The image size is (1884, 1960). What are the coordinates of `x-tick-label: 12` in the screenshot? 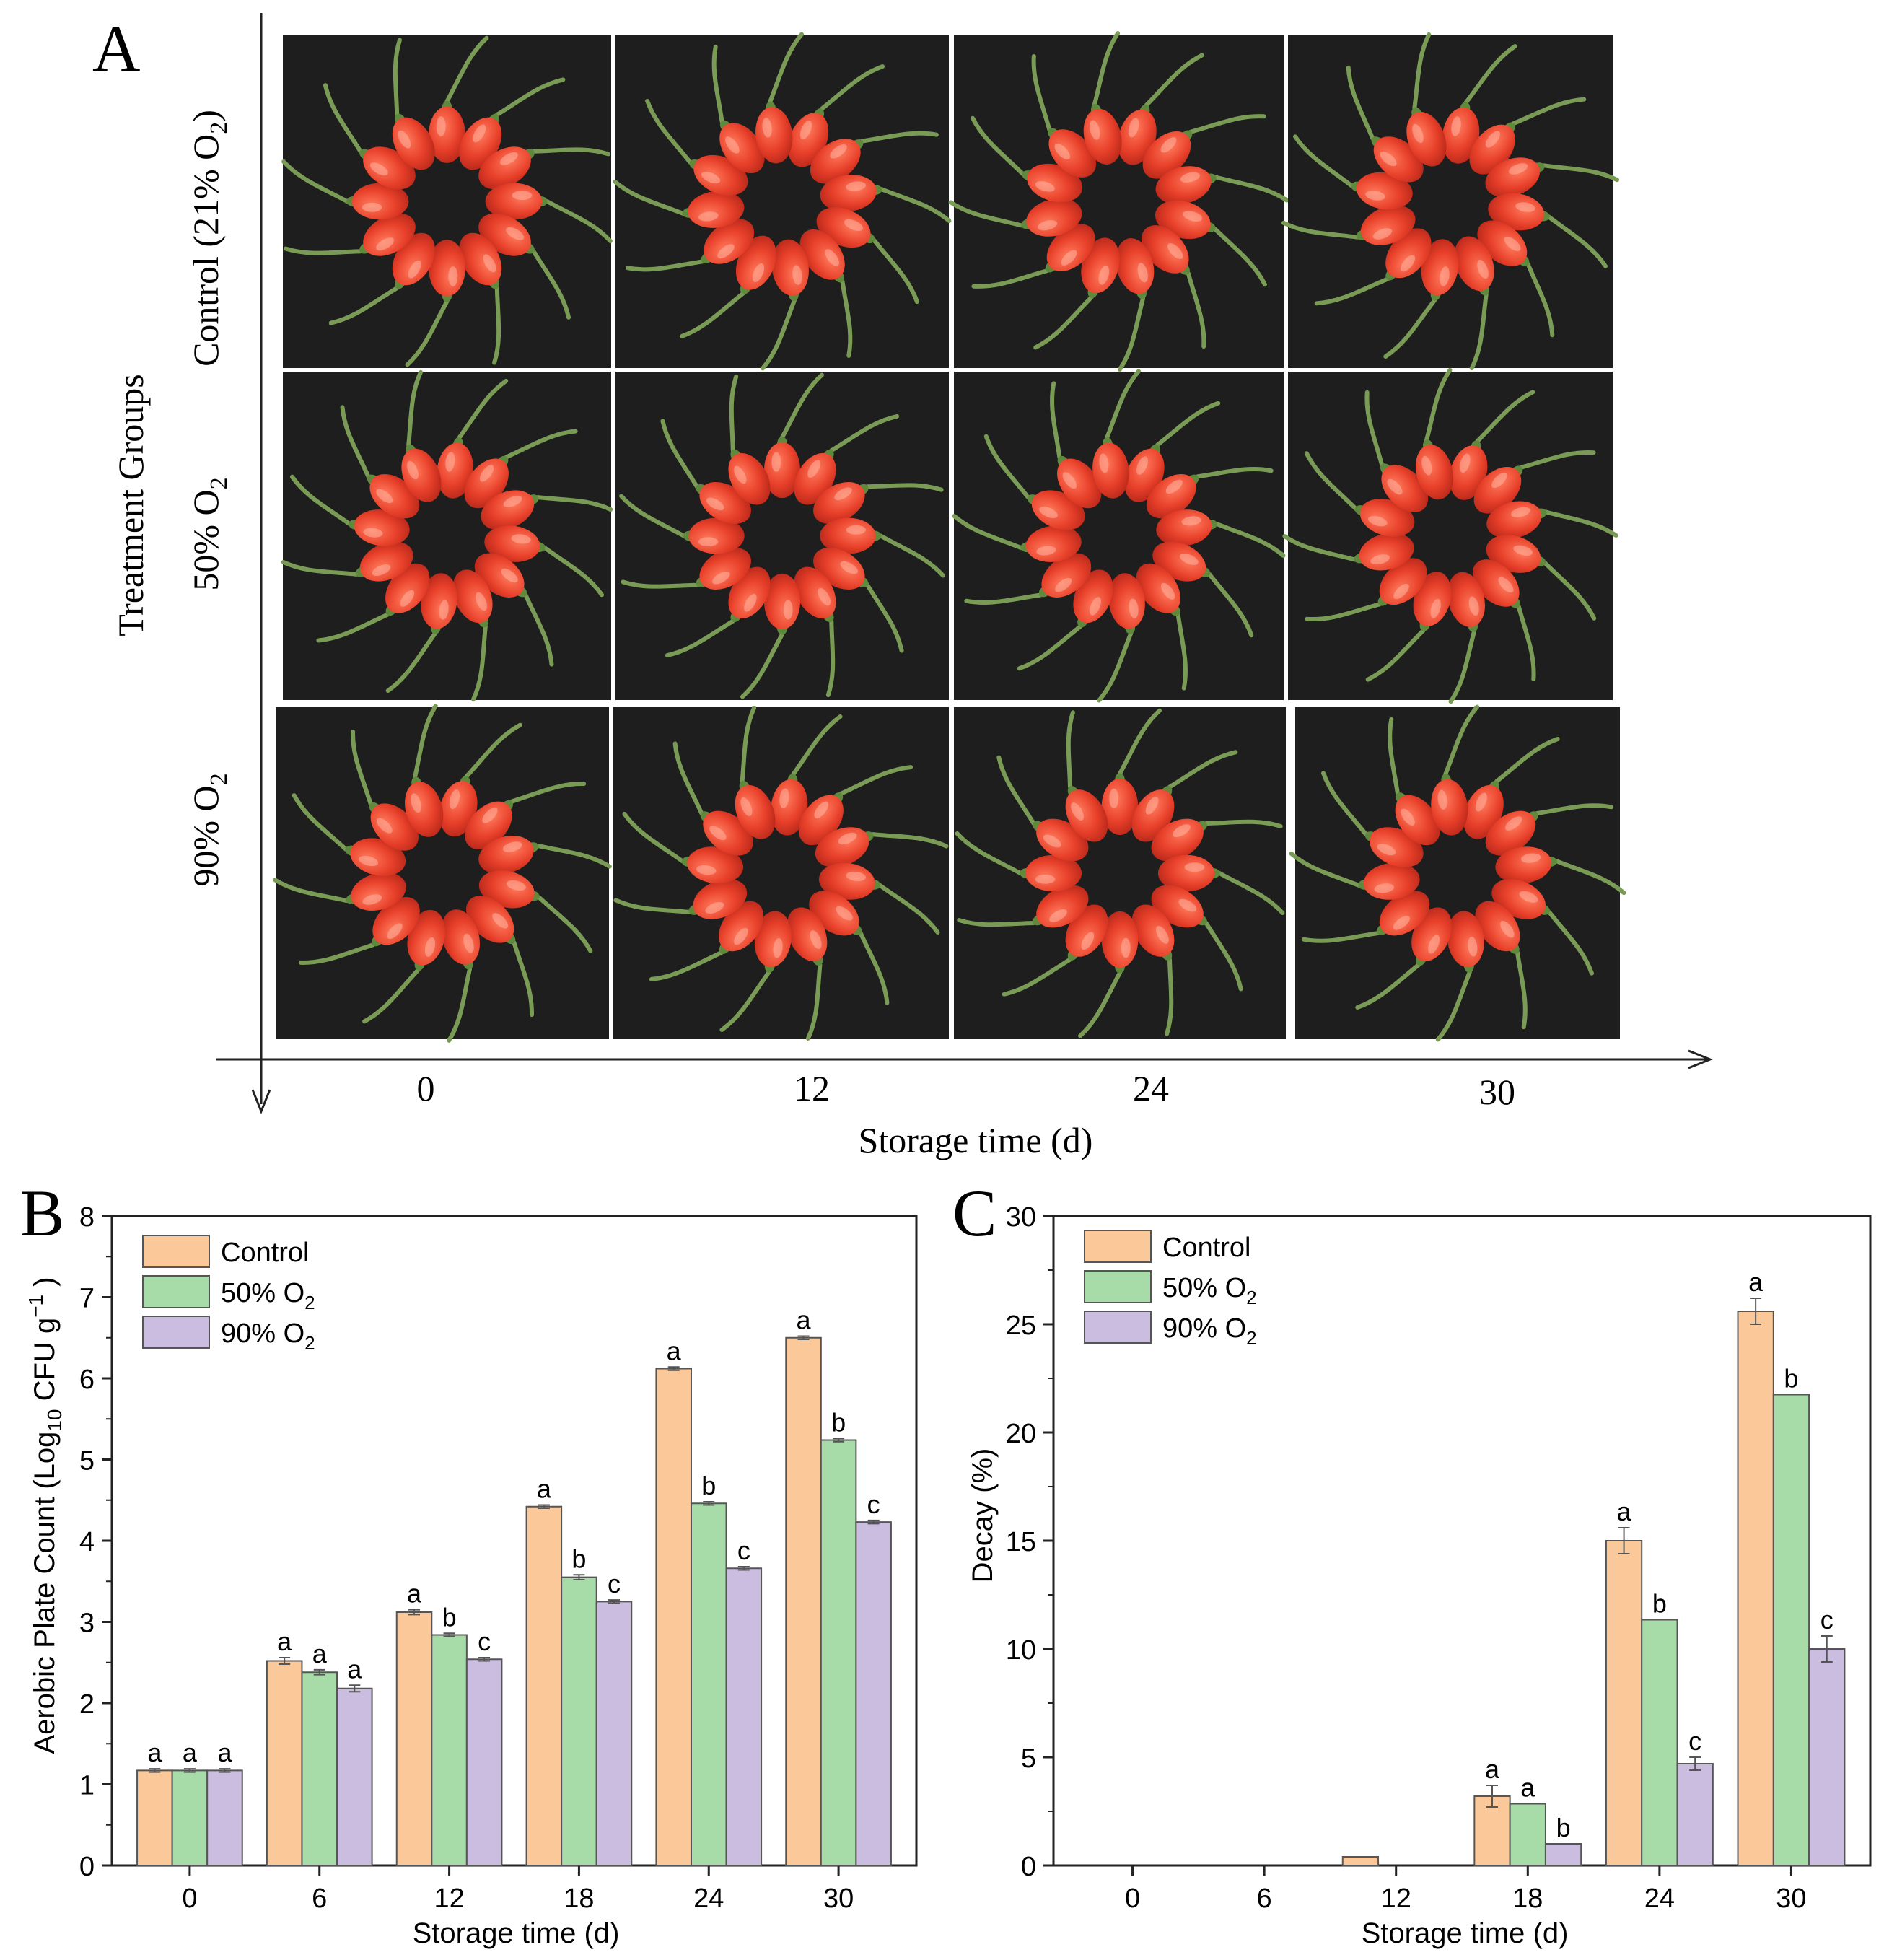 It's located at (449, 1899).